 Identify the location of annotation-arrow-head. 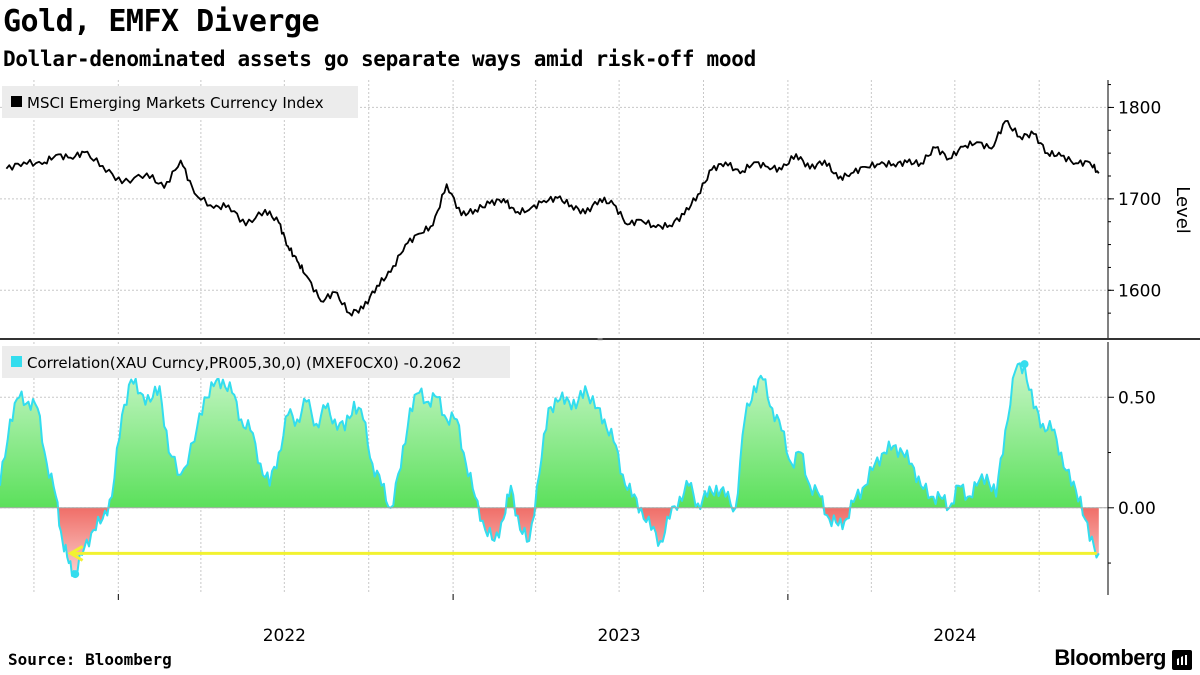
(75, 553).